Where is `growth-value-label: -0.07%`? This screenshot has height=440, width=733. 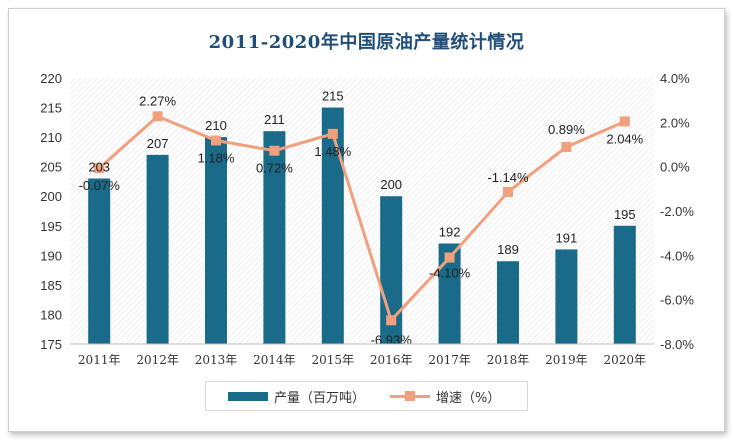 growth-value-label: -0.07% is located at coordinates (100, 185).